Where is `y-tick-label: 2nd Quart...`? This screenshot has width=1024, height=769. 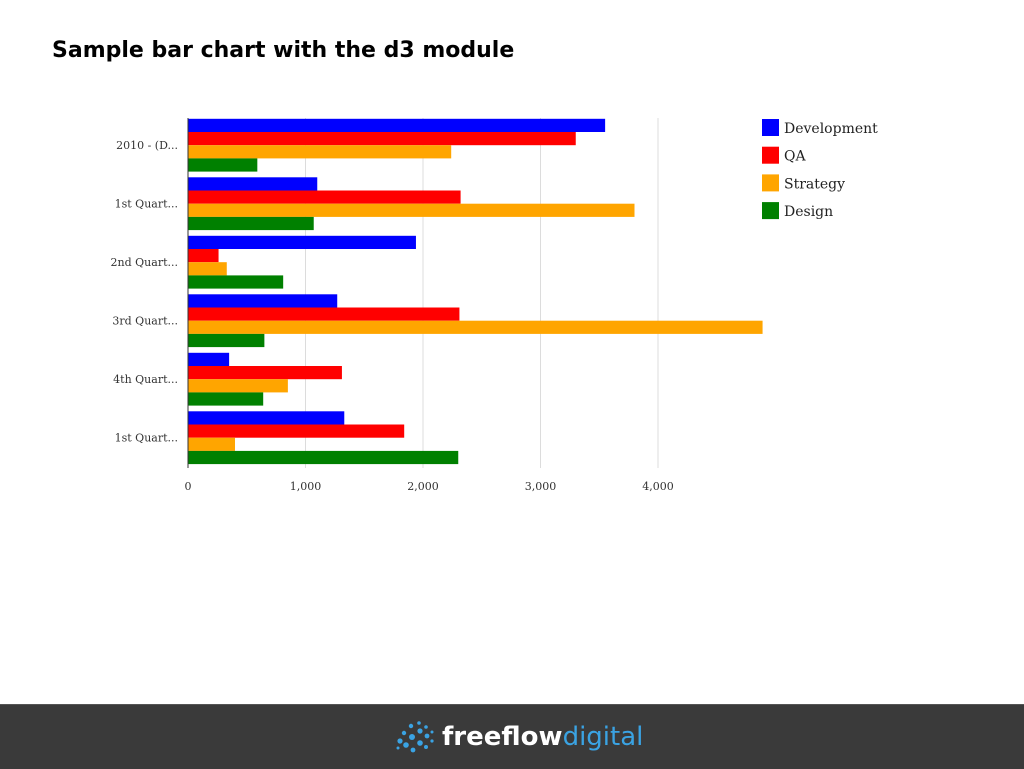
y-tick-label: 2nd Quart... is located at coordinates (144, 262).